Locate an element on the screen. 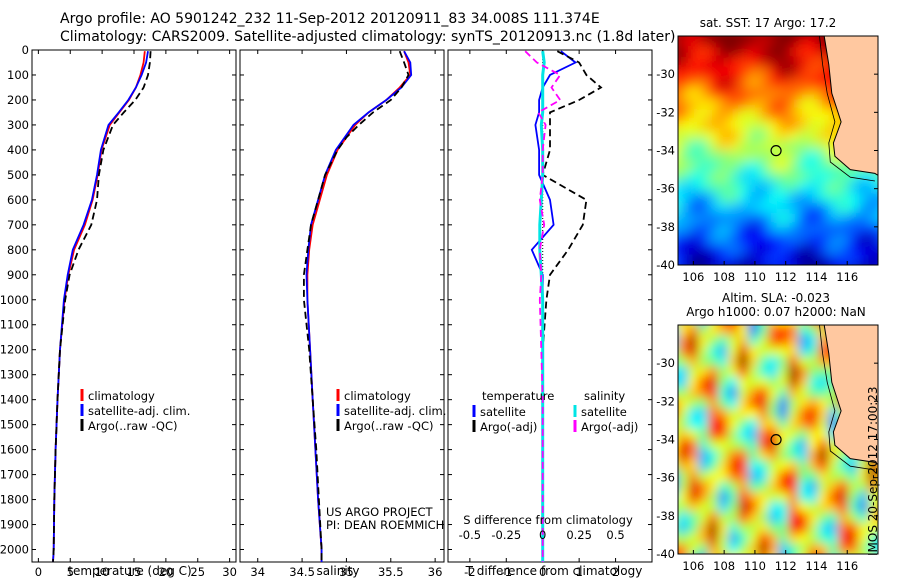 The height and width of the screenshot is (580, 900). map-title: Altim. SLA: -0.023 is located at coordinates (776, 298).